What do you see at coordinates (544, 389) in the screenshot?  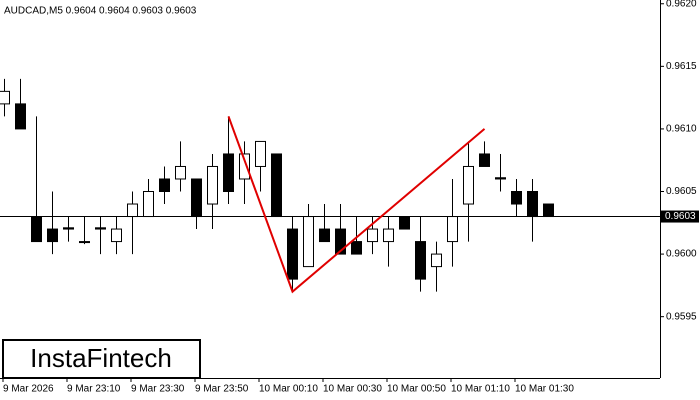 I see `x-tick-label: 10 Mar 01:30` at bounding box center [544, 389].